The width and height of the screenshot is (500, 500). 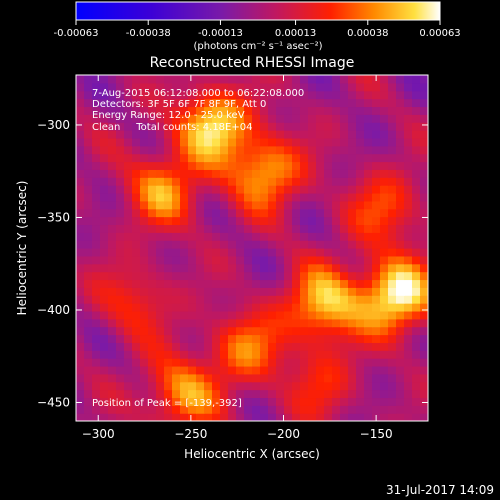 I want to click on y-tick-label: −450, so click(x=53, y=402).